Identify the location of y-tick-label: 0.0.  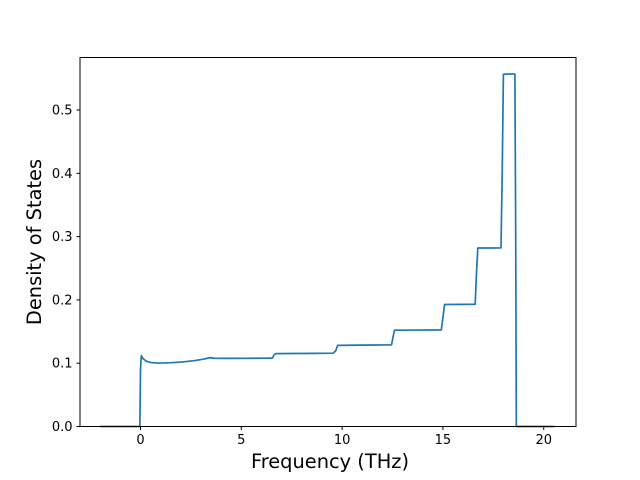
(62, 427).